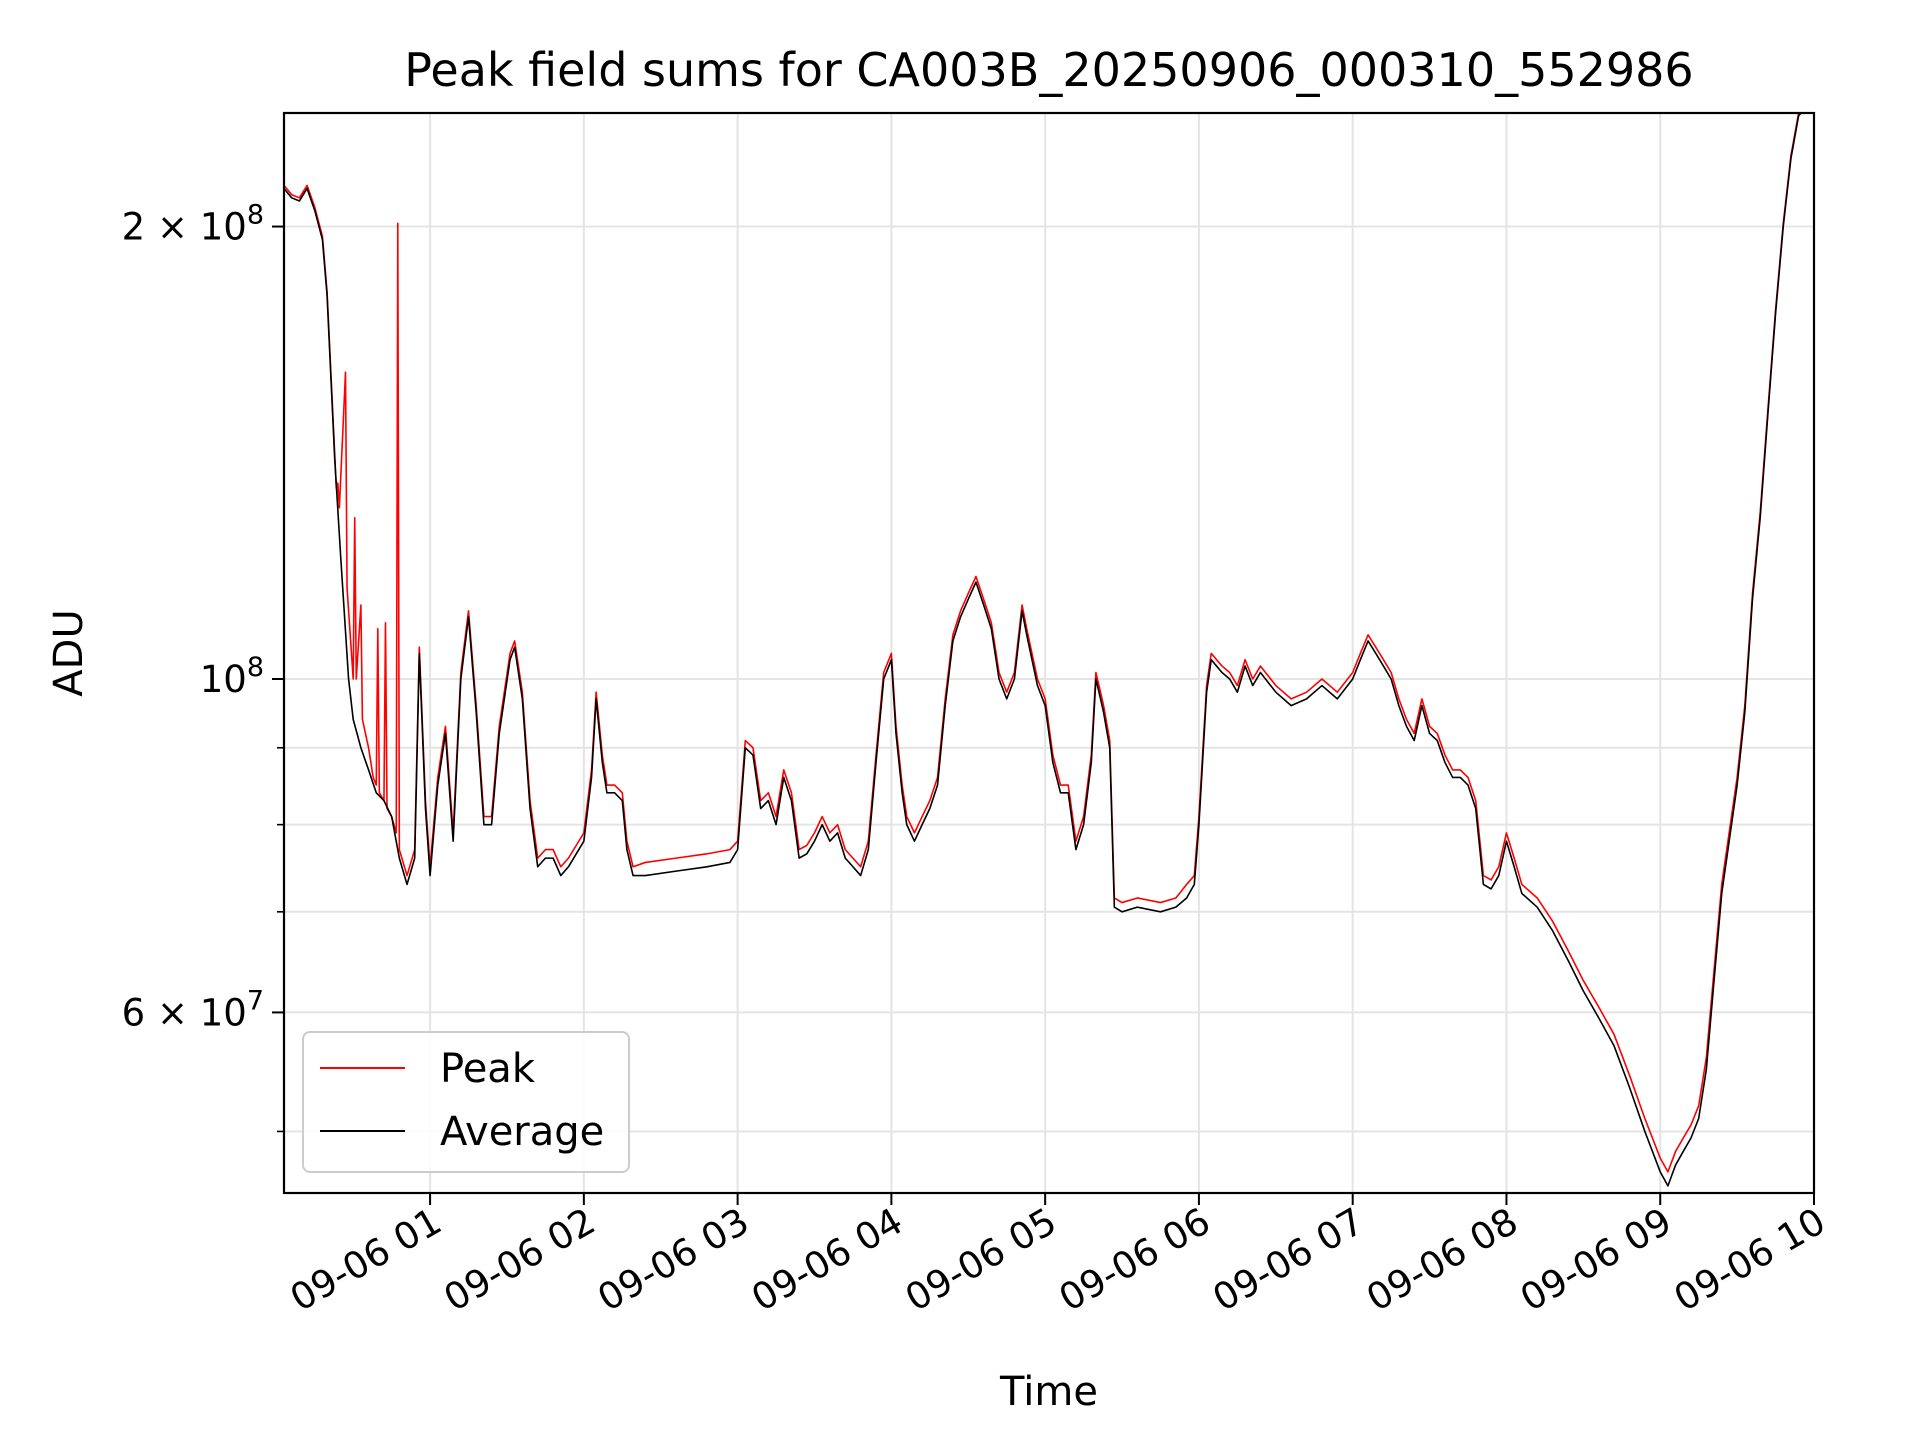 This screenshot has width=1920, height=1440. Describe the element at coordinates (193, 224) in the screenshot. I see `y-tick-label: 2 × 108` at that location.